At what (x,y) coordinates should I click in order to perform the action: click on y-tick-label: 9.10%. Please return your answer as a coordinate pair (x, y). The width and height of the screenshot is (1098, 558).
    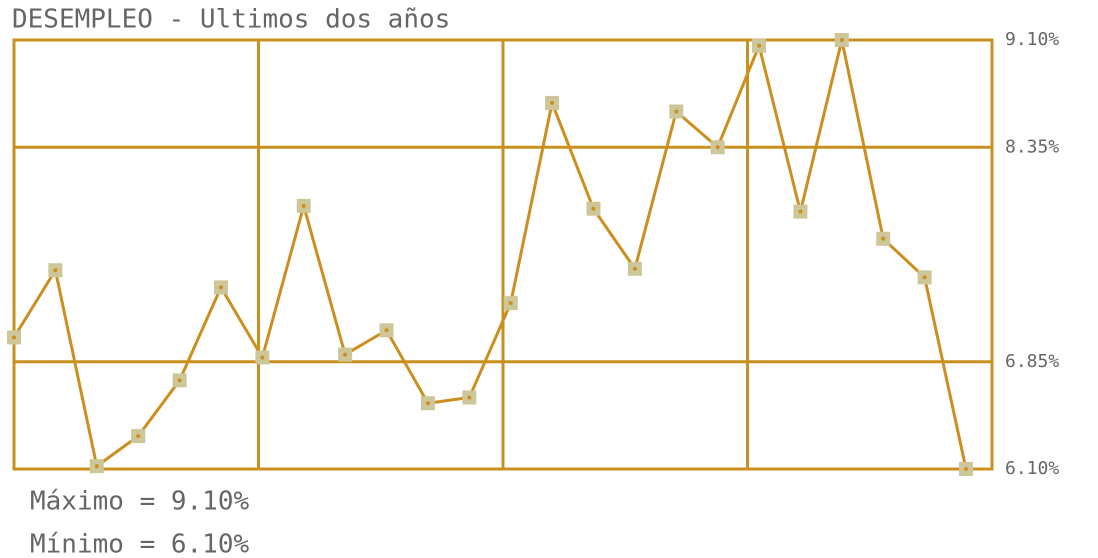
    Looking at the image, I should click on (1032, 39).